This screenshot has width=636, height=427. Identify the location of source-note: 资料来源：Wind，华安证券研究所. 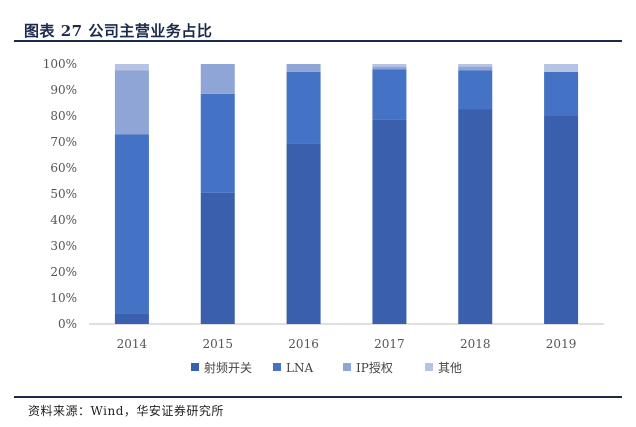
(126, 411).